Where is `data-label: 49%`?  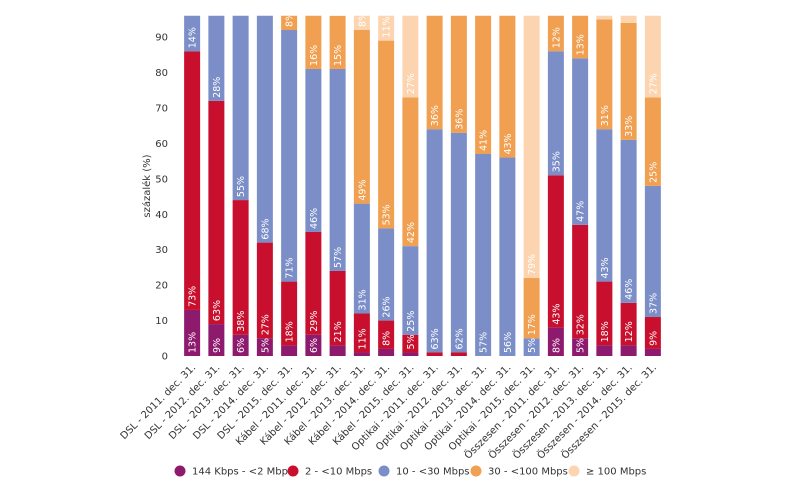
data-label: 49% is located at coordinates (362, 189).